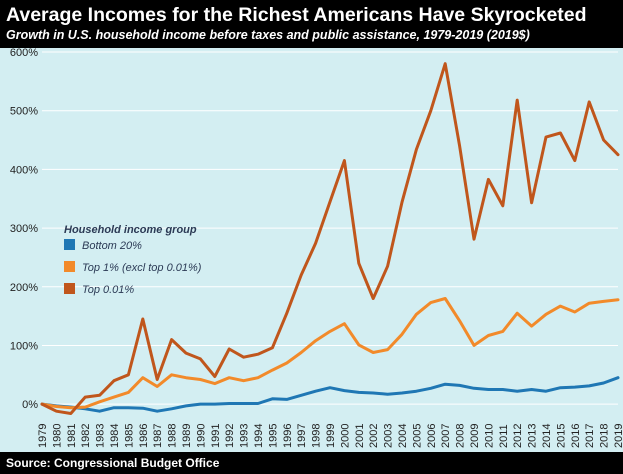 Image resolution: width=623 pixels, height=474 pixels. I want to click on x-tick-label: 2017, so click(590, 436).